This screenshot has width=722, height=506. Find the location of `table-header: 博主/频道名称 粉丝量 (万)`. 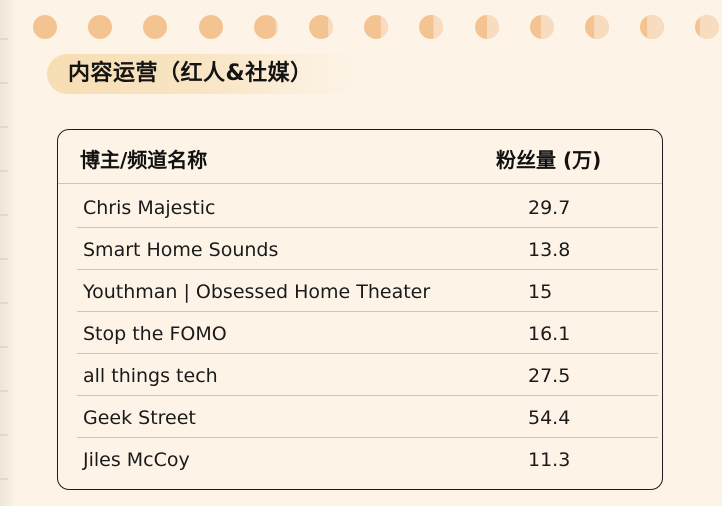

table-header: 博主/频道名称 粉丝量 (万) is located at coordinates (360, 157).